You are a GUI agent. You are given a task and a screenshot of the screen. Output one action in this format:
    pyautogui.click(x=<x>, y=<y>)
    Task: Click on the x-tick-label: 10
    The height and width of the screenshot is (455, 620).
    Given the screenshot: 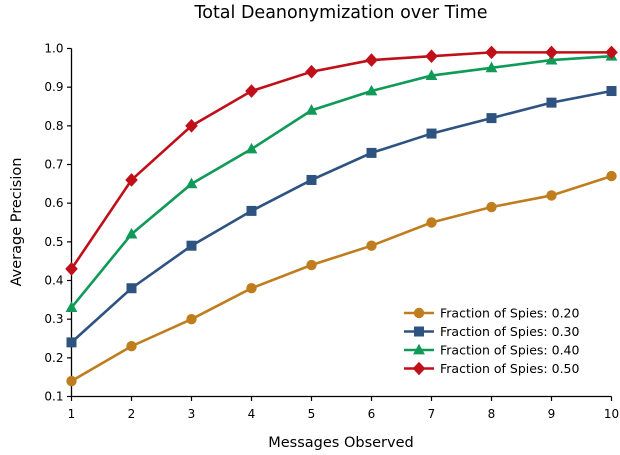 What is the action you would take?
    pyautogui.click(x=611, y=414)
    